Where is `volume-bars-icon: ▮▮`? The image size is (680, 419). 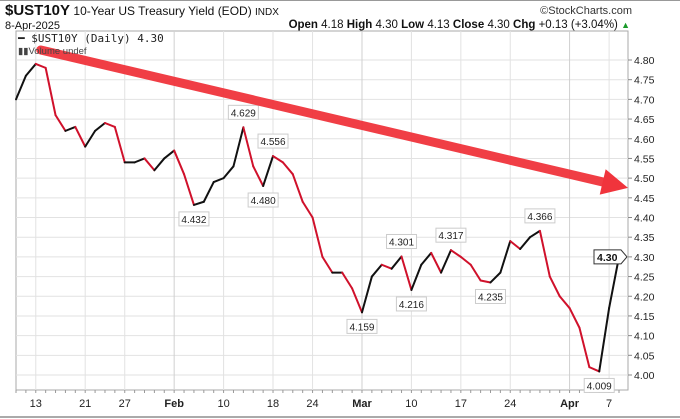
volume-bars-icon: ▮▮ is located at coordinates (23, 51).